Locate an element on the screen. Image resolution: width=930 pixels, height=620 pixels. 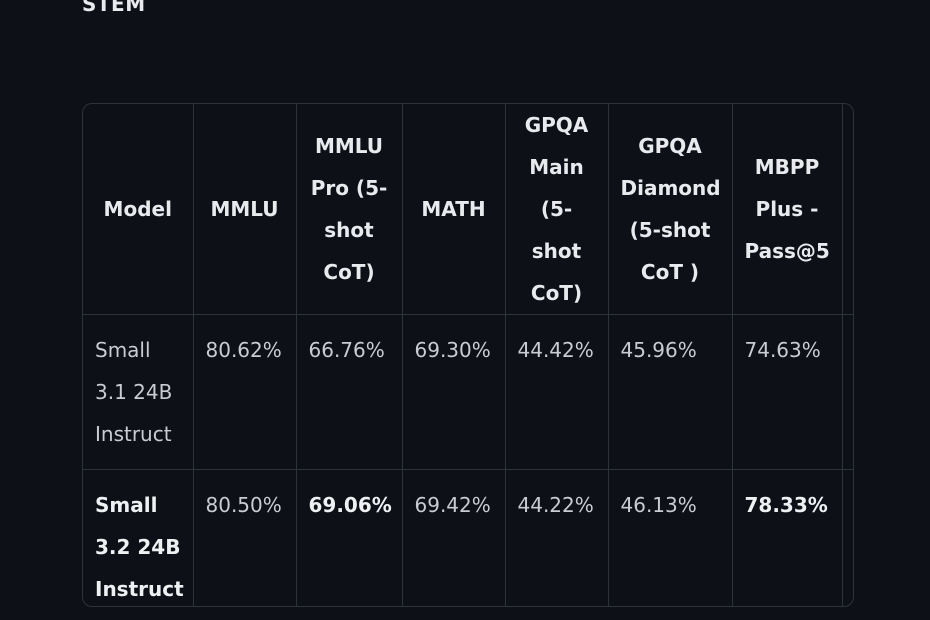
cell-math: 69.42% is located at coordinates (454, 537).